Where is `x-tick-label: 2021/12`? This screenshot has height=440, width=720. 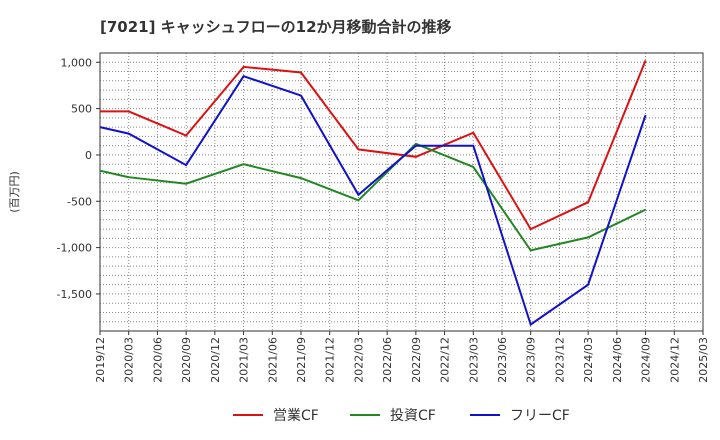
x-tick-label: 2021/12 is located at coordinates (330, 360).